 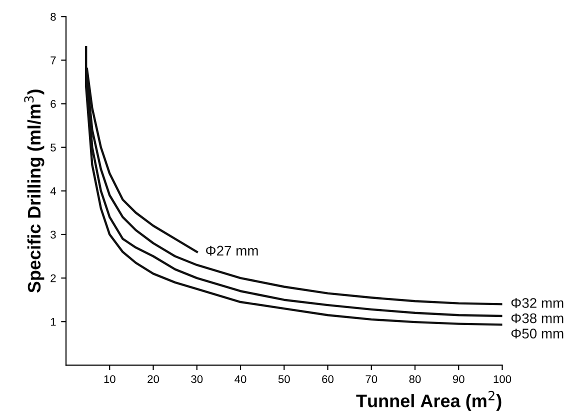 I want to click on x-tick-label: 60, so click(x=328, y=379).